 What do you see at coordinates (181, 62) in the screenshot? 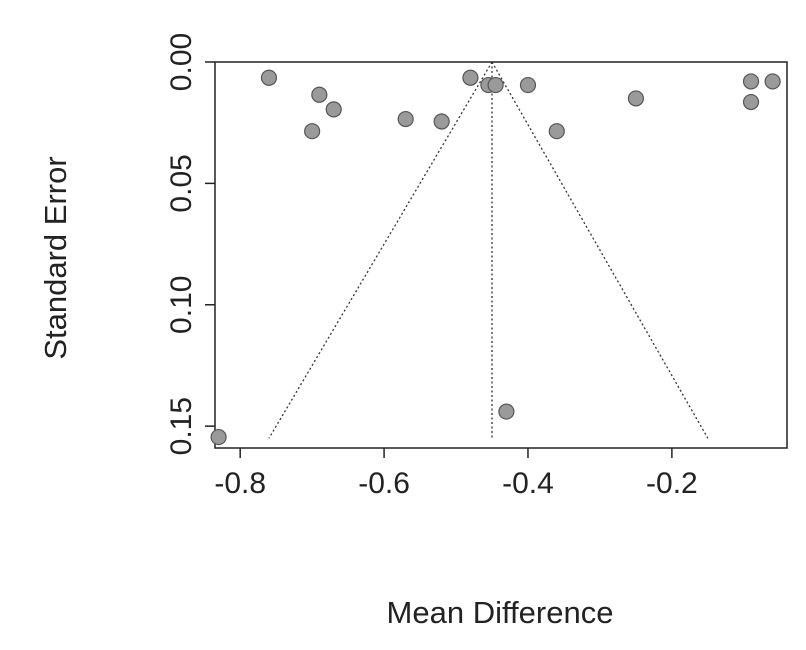
I see `y-tick-label-1: 0.00` at bounding box center [181, 62].